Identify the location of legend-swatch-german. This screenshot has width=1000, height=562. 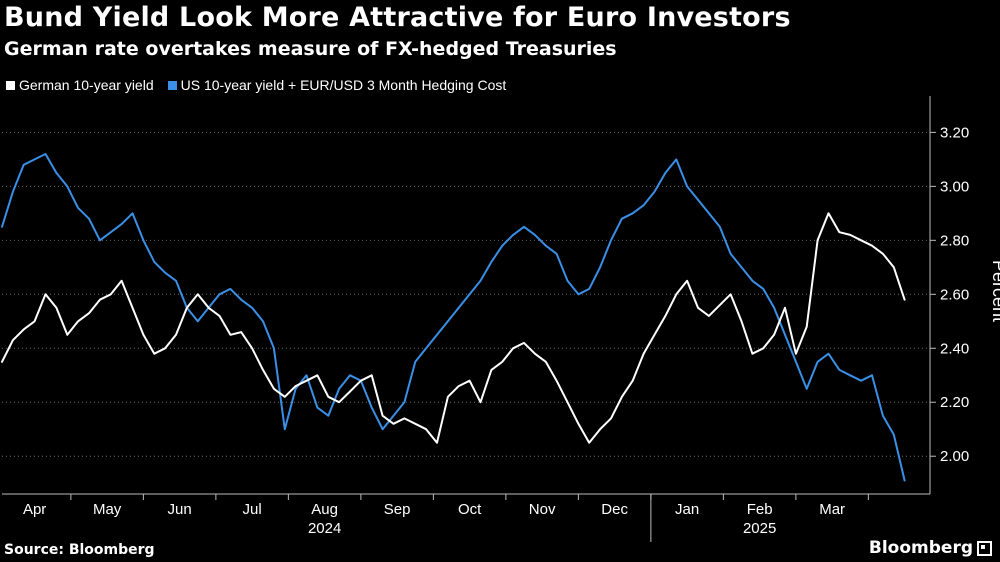
(10, 85).